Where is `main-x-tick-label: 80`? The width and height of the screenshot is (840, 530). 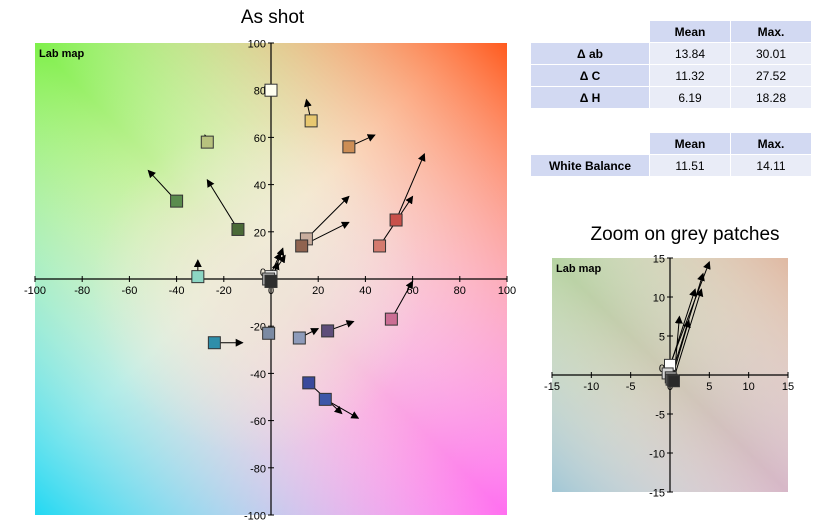
main-x-tick-label: 80 is located at coordinates (460, 291).